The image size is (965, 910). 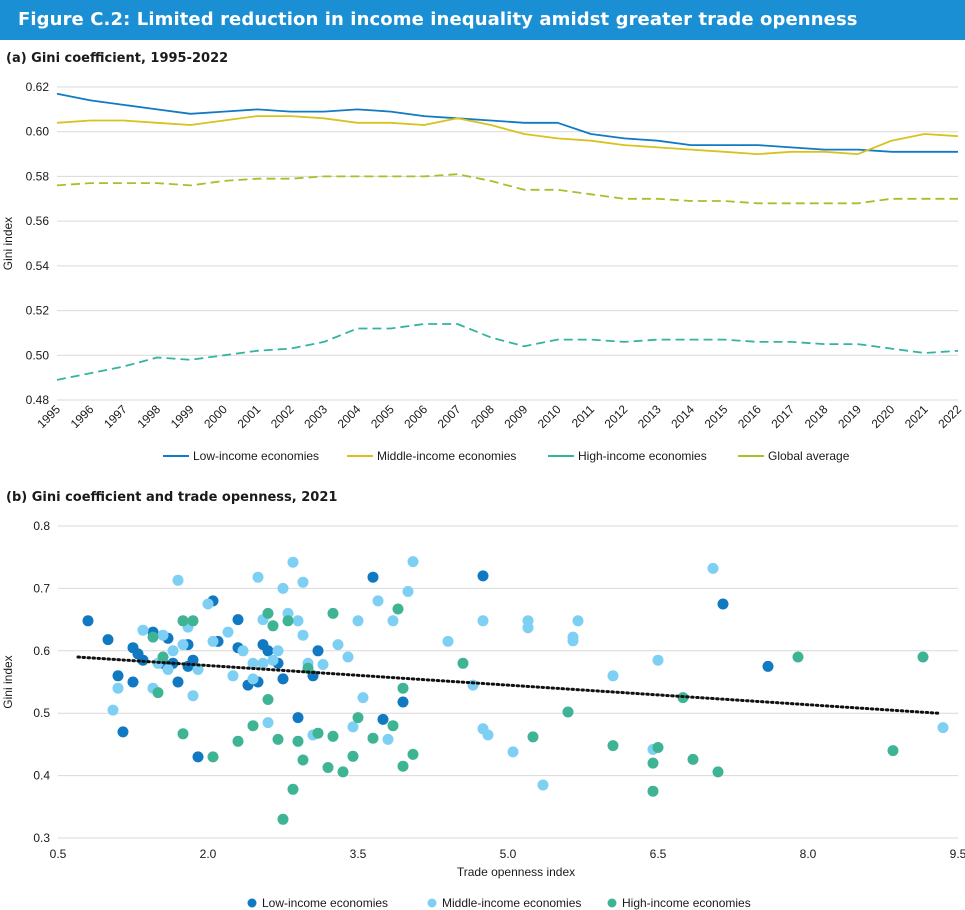 I want to click on x-tick-label: 2022, so click(x=949, y=416).